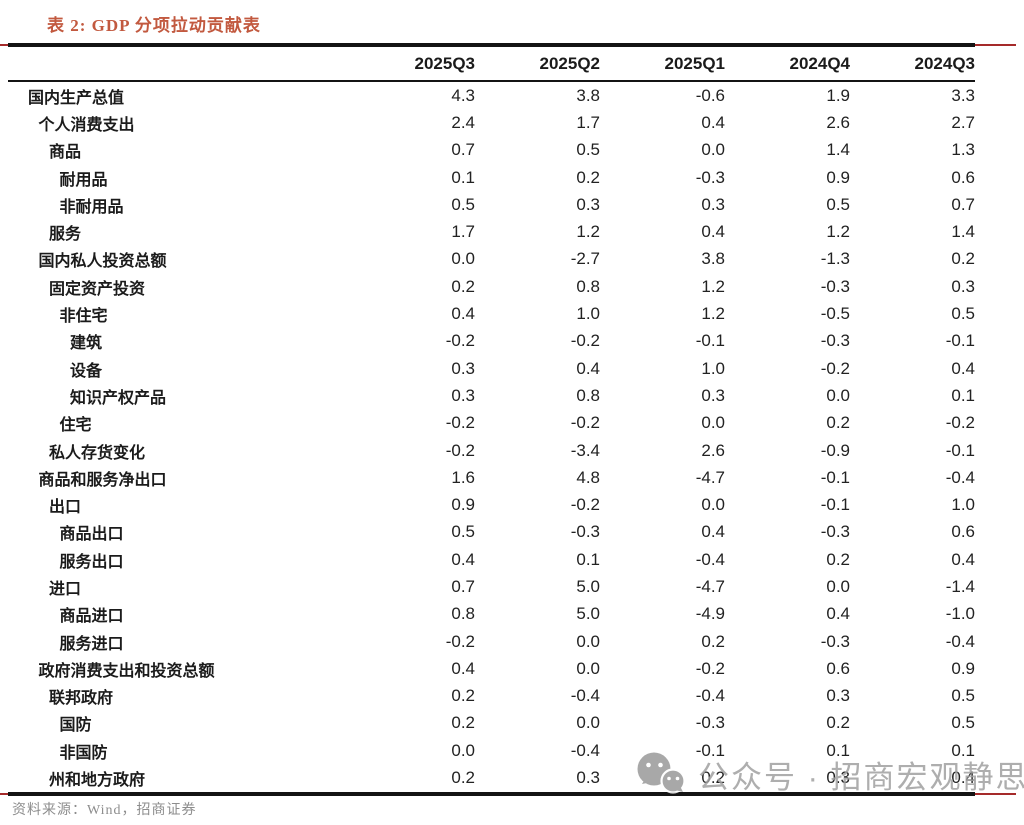  I want to click on row-label: 政府消费支出和投资总额, so click(126, 671).